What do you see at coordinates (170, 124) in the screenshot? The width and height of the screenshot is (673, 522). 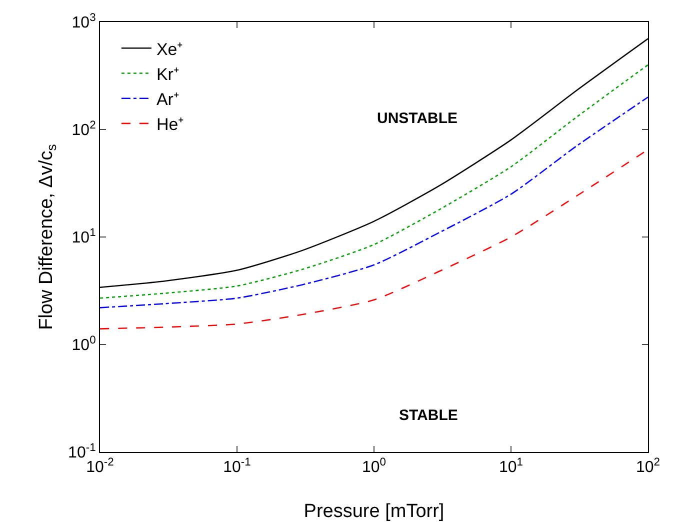 I see `legend-label: He⁺` at bounding box center [170, 124].